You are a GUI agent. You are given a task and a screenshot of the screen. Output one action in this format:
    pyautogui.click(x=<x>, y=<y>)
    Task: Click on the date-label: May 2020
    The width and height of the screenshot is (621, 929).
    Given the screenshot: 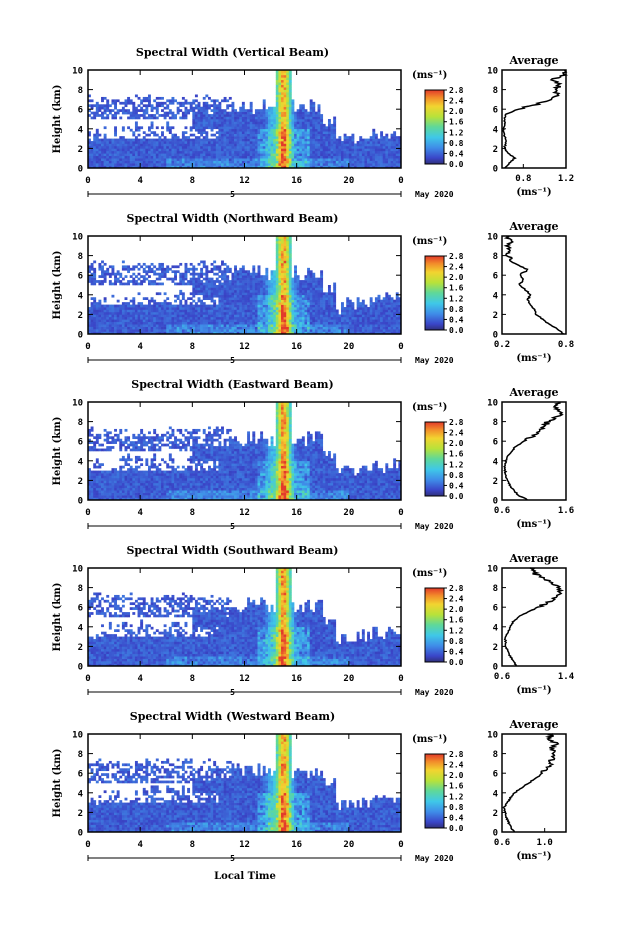 What is the action you would take?
    pyautogui.click(x=434, y=194)
    